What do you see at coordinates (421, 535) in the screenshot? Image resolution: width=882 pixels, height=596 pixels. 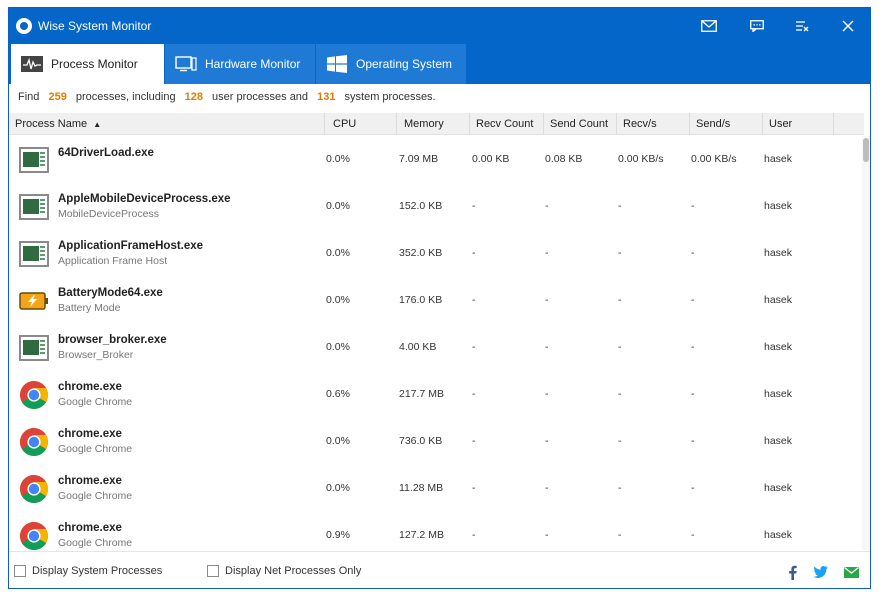 I see `memory-usage: 127.2 MB` at bounding box center [421, 535].